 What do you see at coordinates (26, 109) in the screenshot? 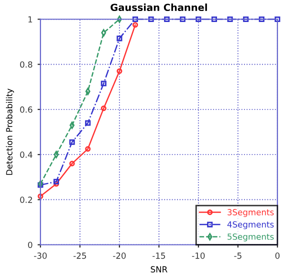
I see `y-tick-label: 0.6` at bounding box center [26, 109].